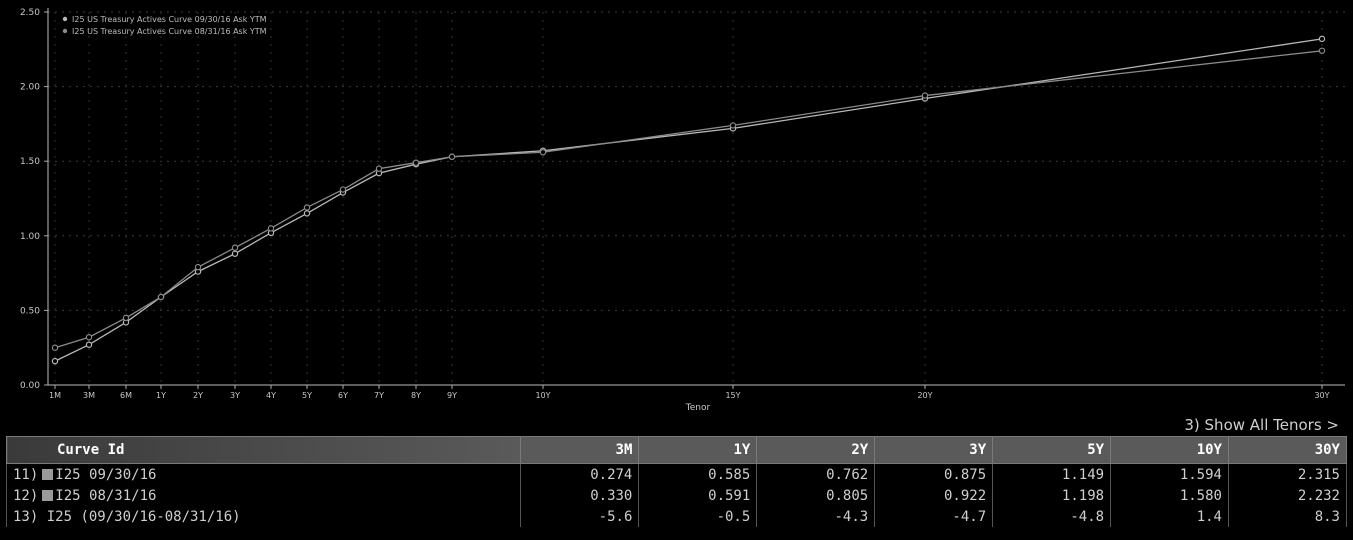  I want to click on col-header-3y: 3Y, so click(934, 450).